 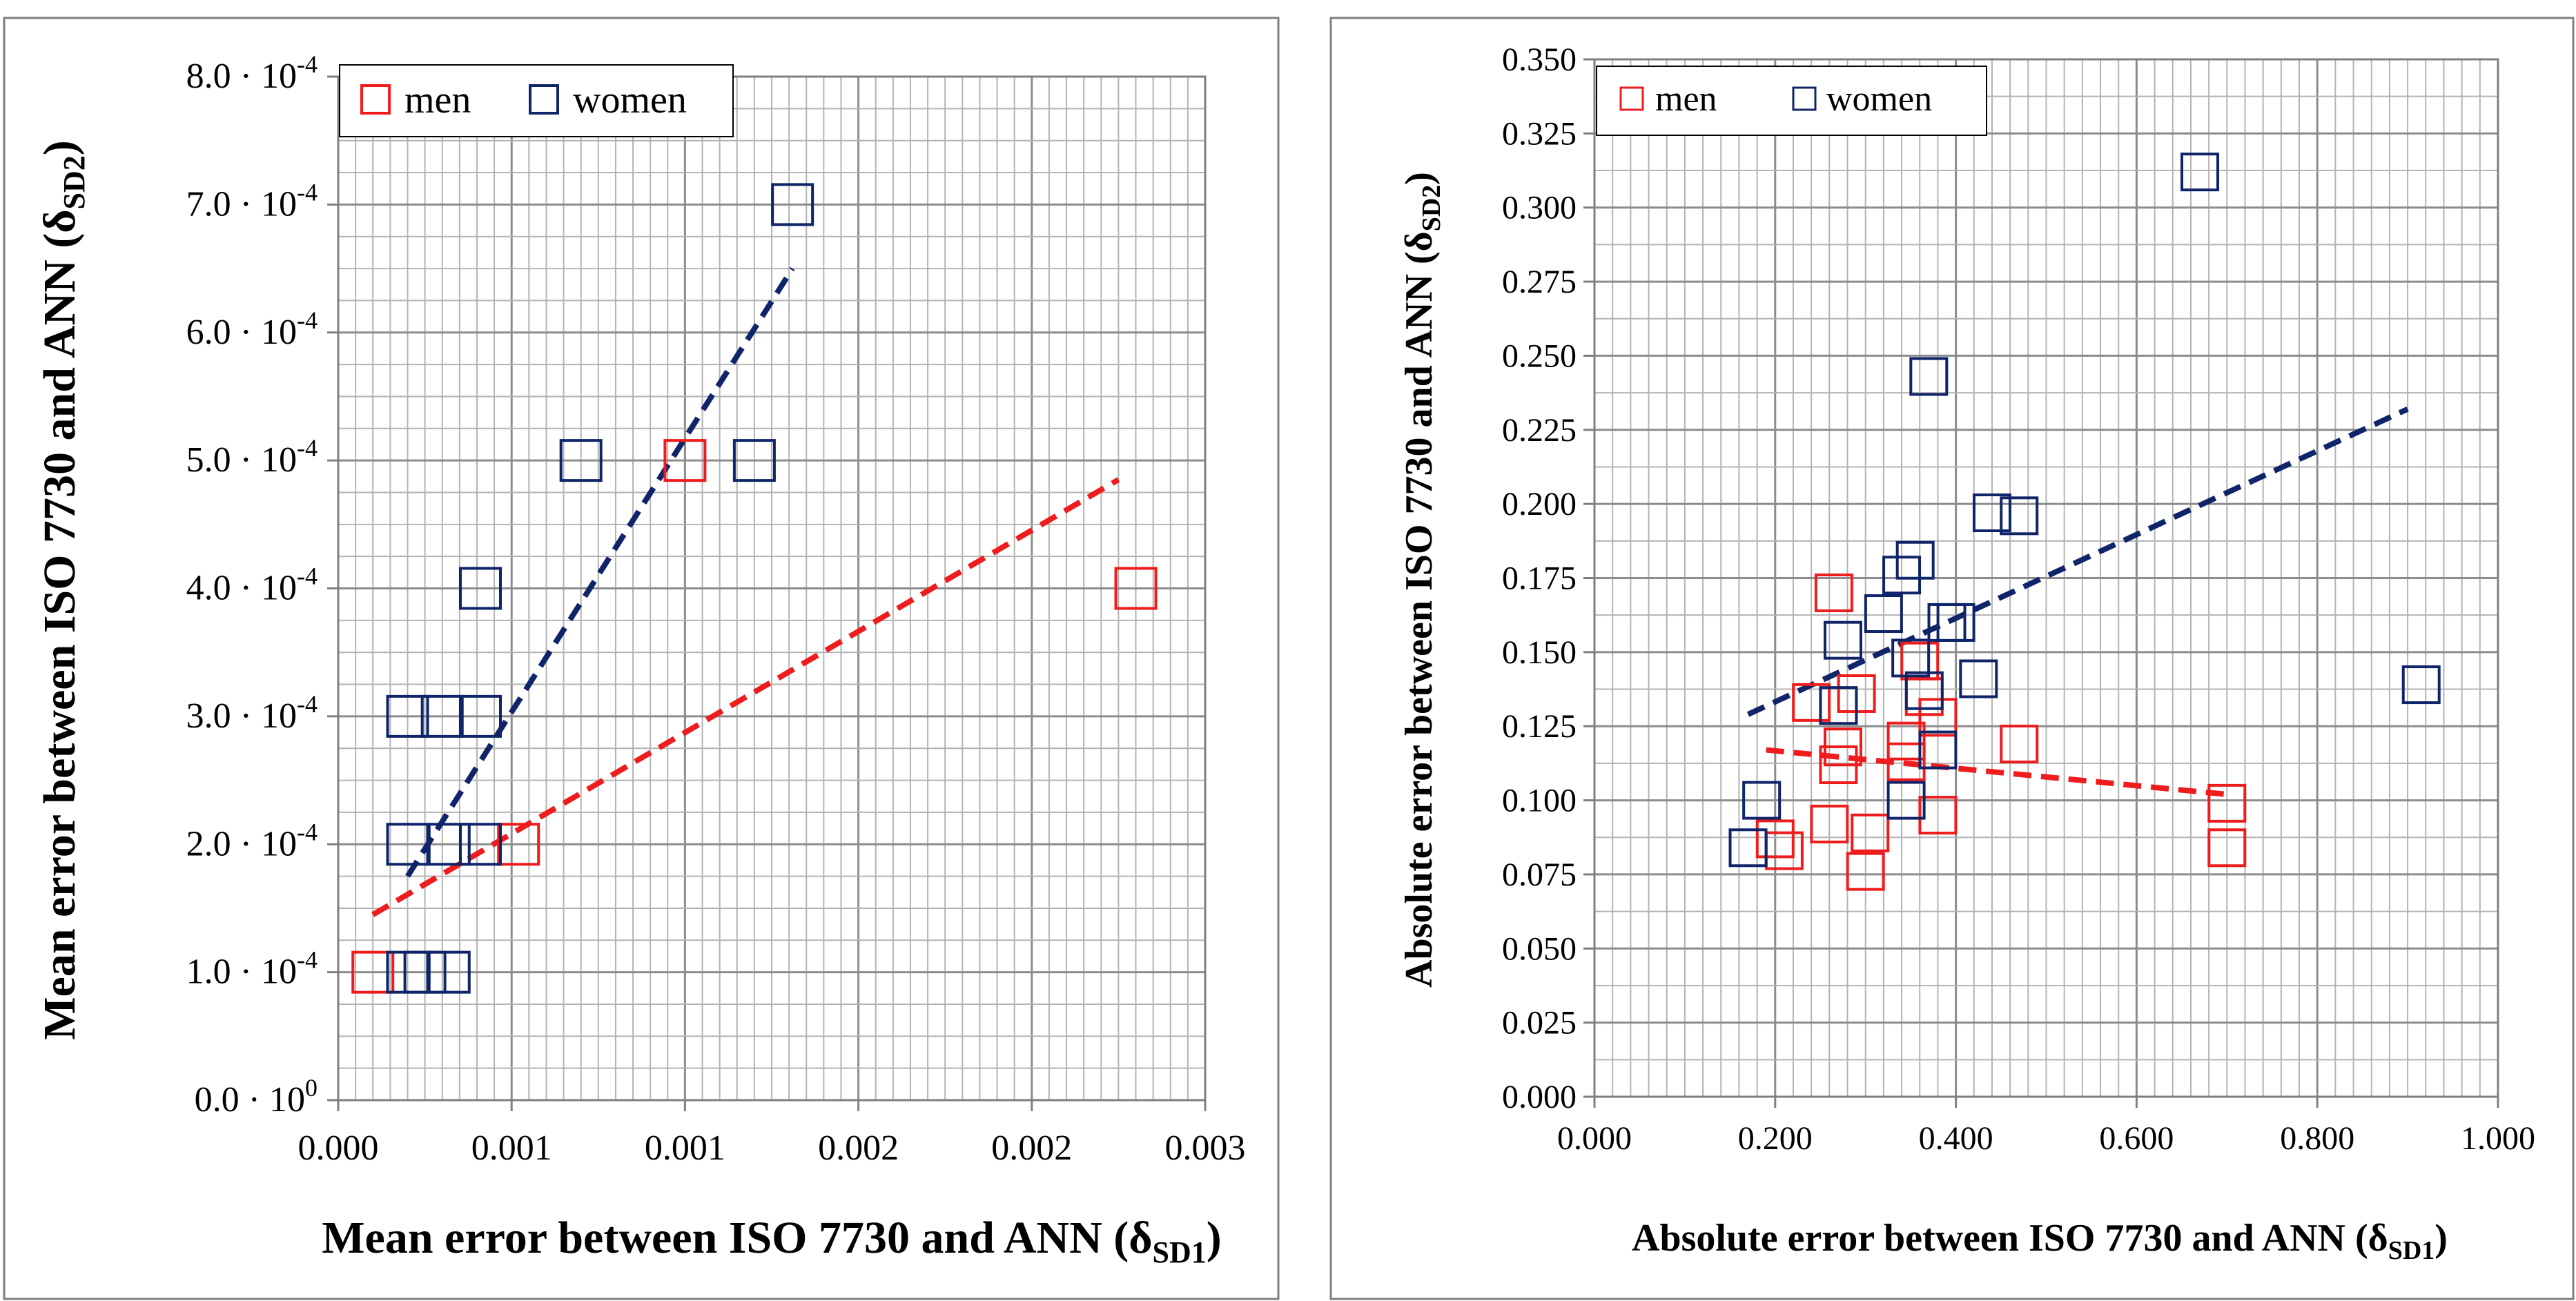 I want to click on left-x-axis-title-sub: SD1, so click(x=1180, y=1252).